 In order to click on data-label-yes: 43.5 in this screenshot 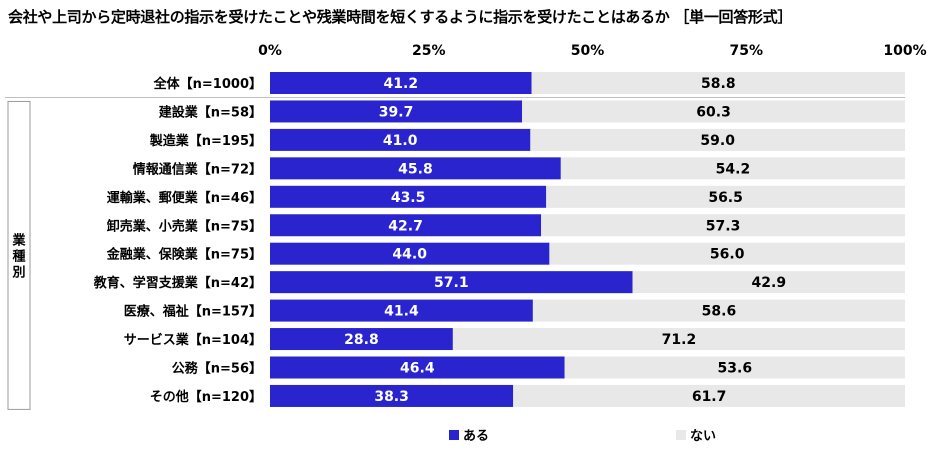, I will do `click(408, 198)`.